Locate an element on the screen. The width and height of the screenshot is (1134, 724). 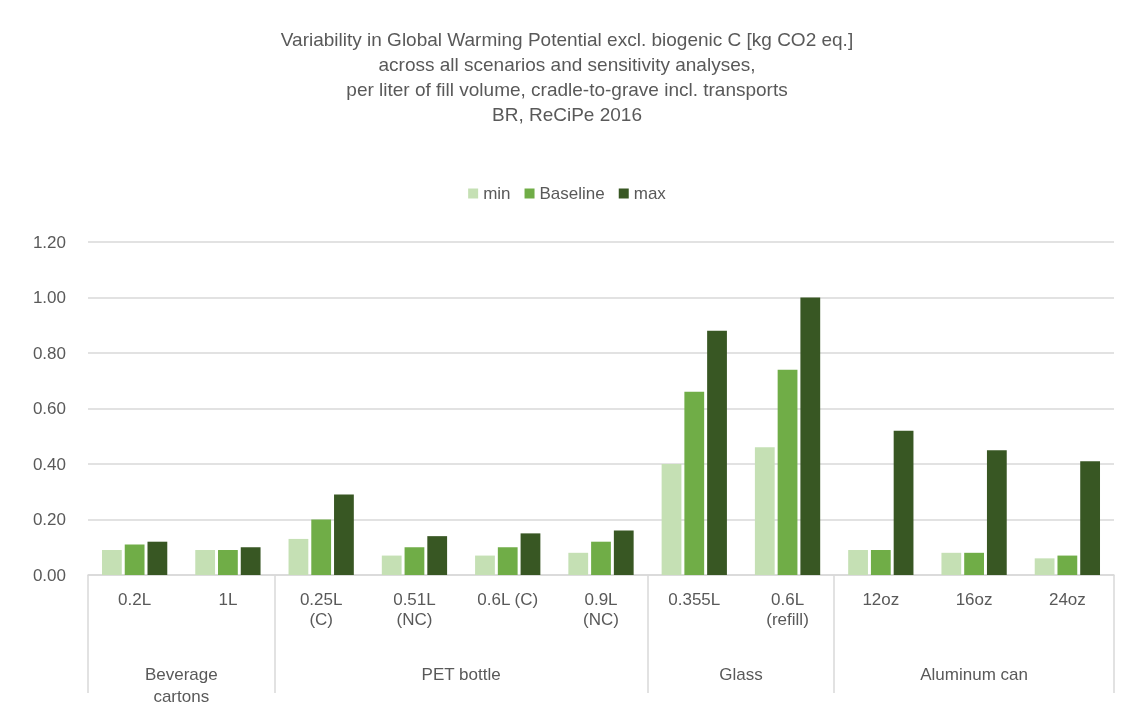
x-tick-label: 0.6L (C) is located at coordinates (508, 599).